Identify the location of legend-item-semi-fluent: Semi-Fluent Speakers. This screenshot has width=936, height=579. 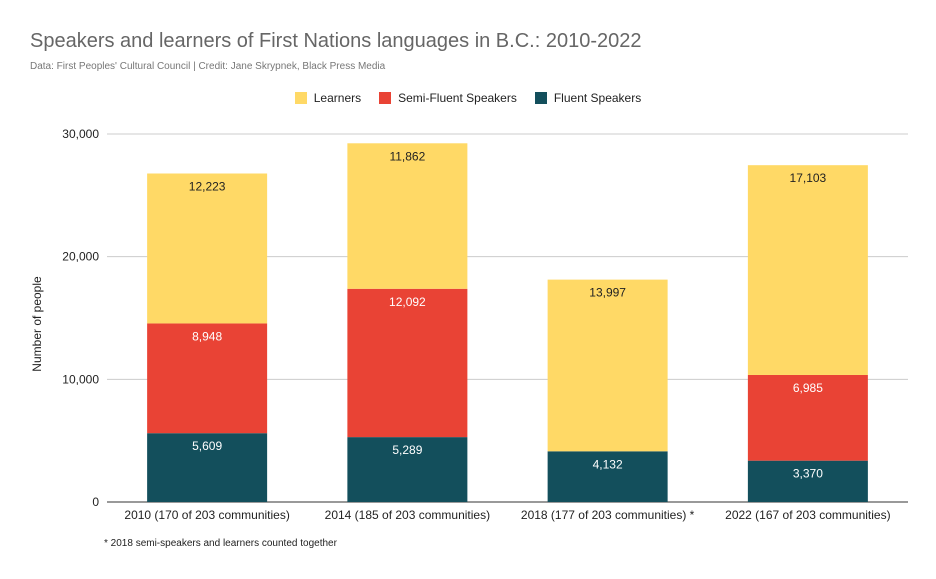
(448, 98).